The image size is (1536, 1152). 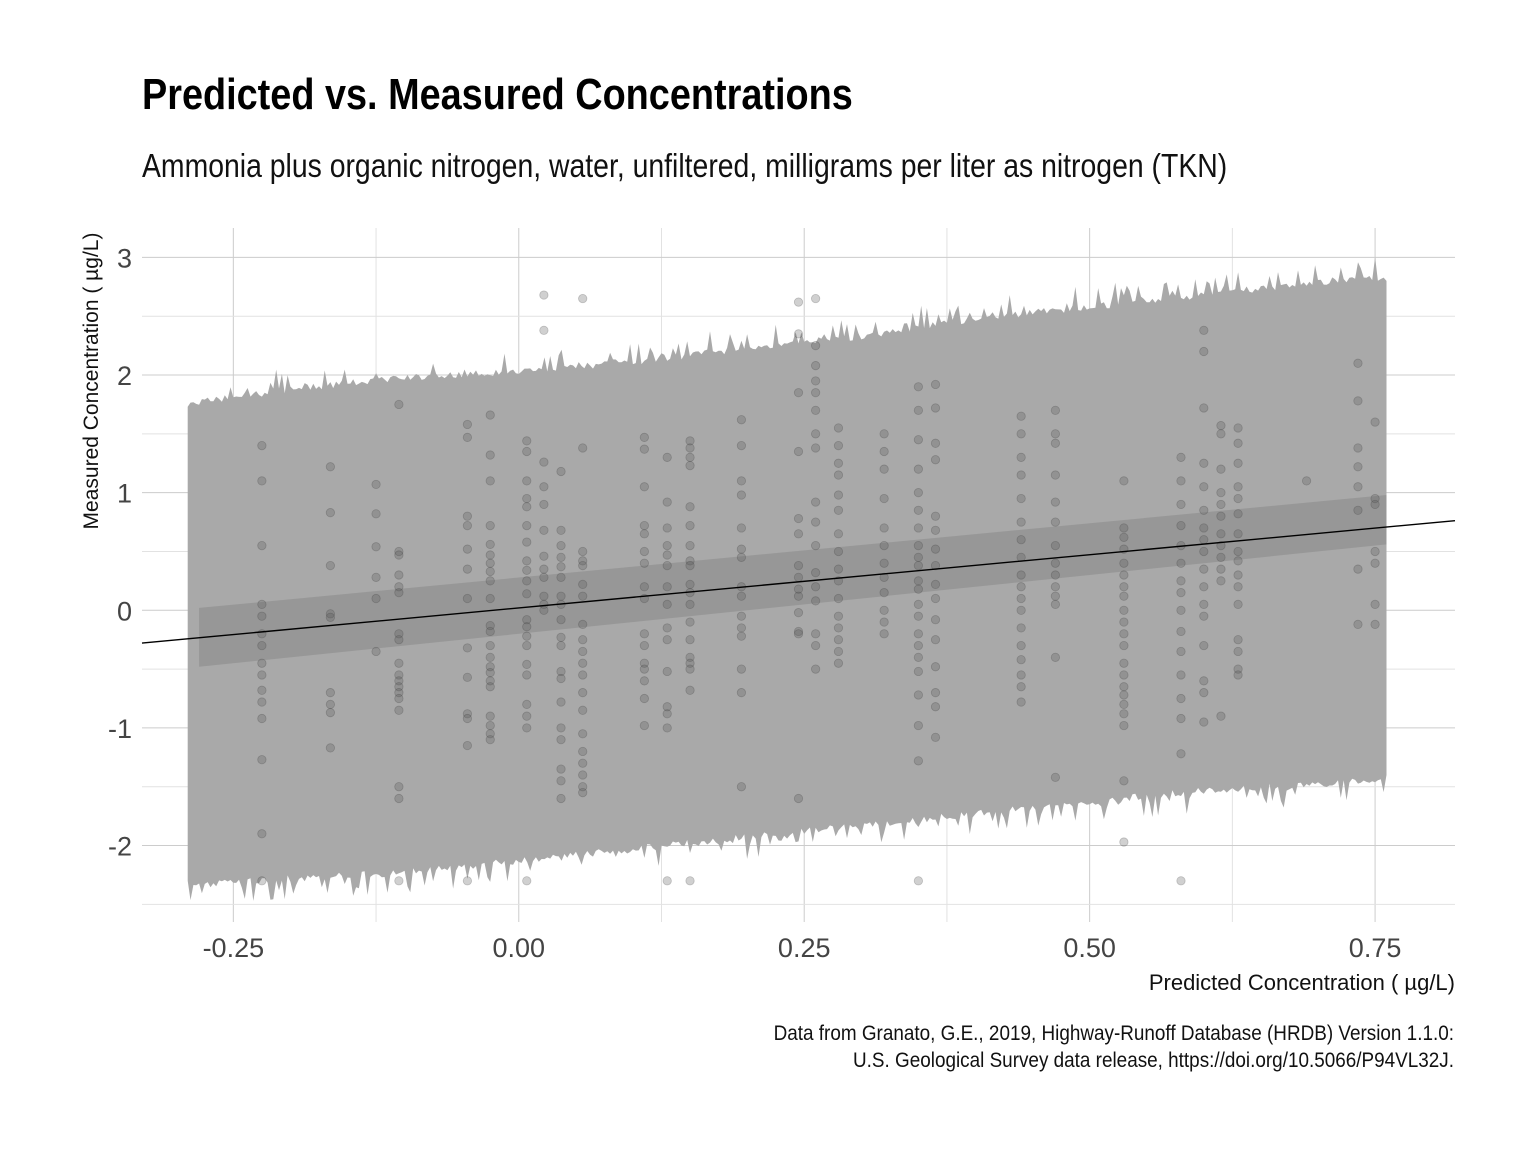 What do you see at coordinates (497, 94) in the screenshot?
I see `chart-title: Predicted vs. Measured Concentrations` at bounding box center [497, 94].